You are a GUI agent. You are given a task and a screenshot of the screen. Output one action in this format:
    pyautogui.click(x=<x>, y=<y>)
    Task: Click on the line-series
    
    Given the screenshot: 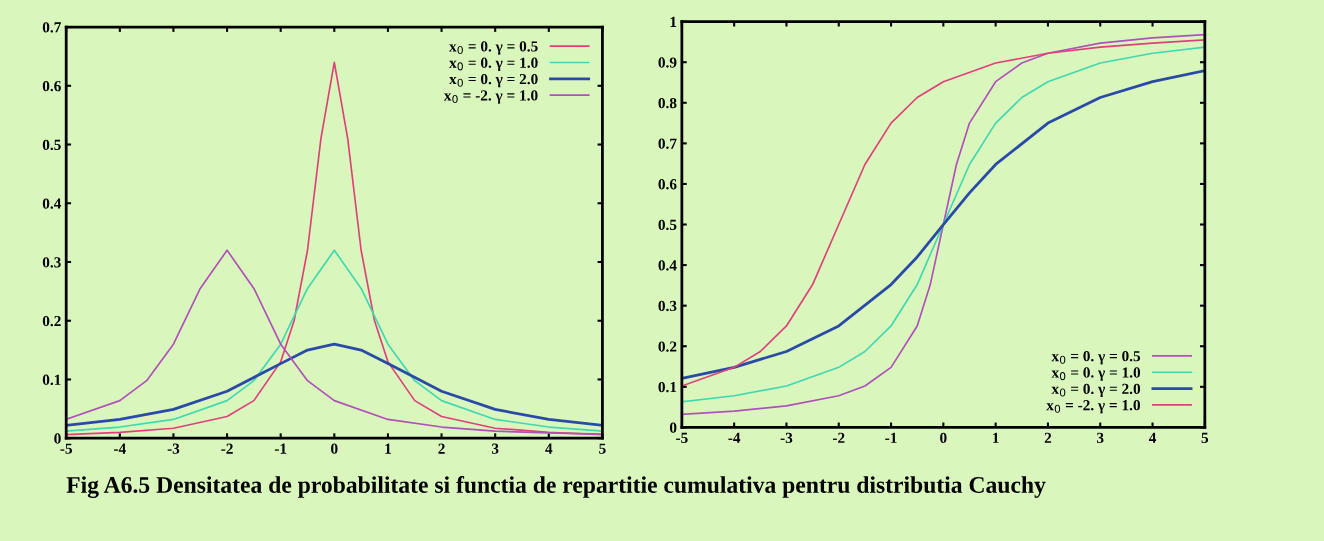 What is the action you would take?
    pyautogui.click(x=334, y=384)
    